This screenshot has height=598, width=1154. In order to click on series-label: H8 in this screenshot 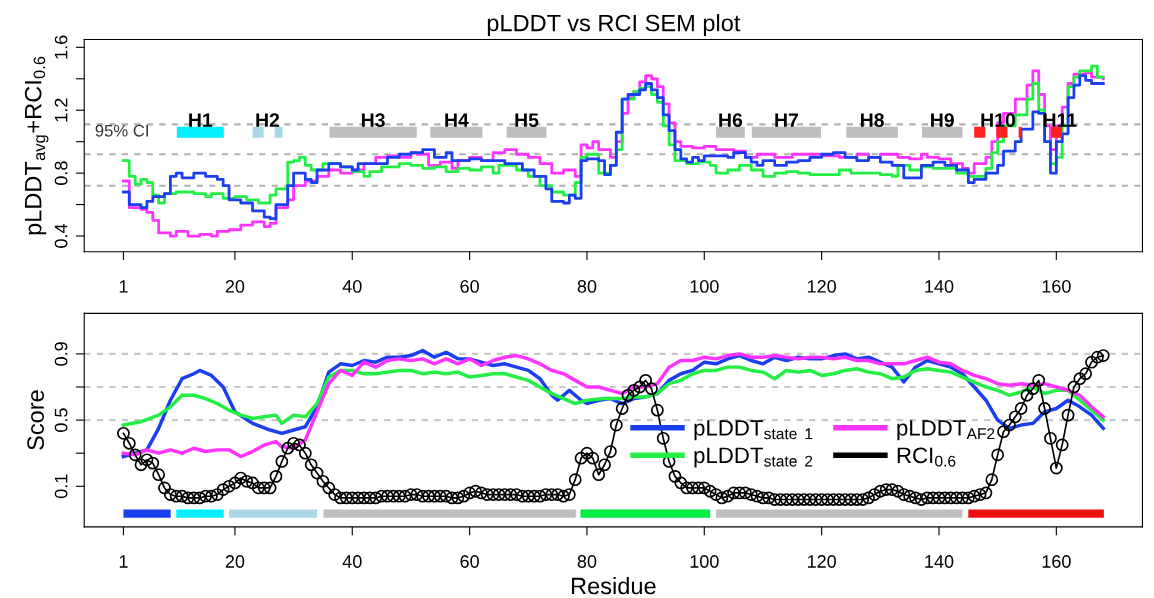, I will do `click(872, 120)`.